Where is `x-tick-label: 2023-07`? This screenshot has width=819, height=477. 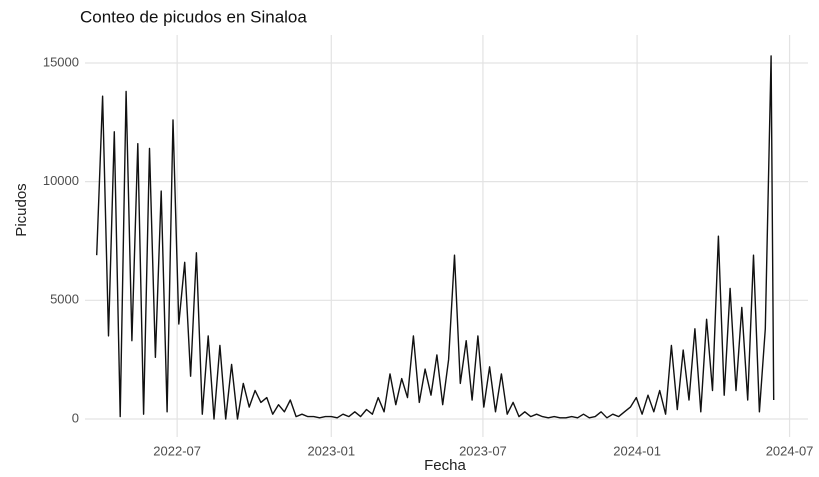
x-tick-label: 2023-07 is located at coordinates (483, 450).